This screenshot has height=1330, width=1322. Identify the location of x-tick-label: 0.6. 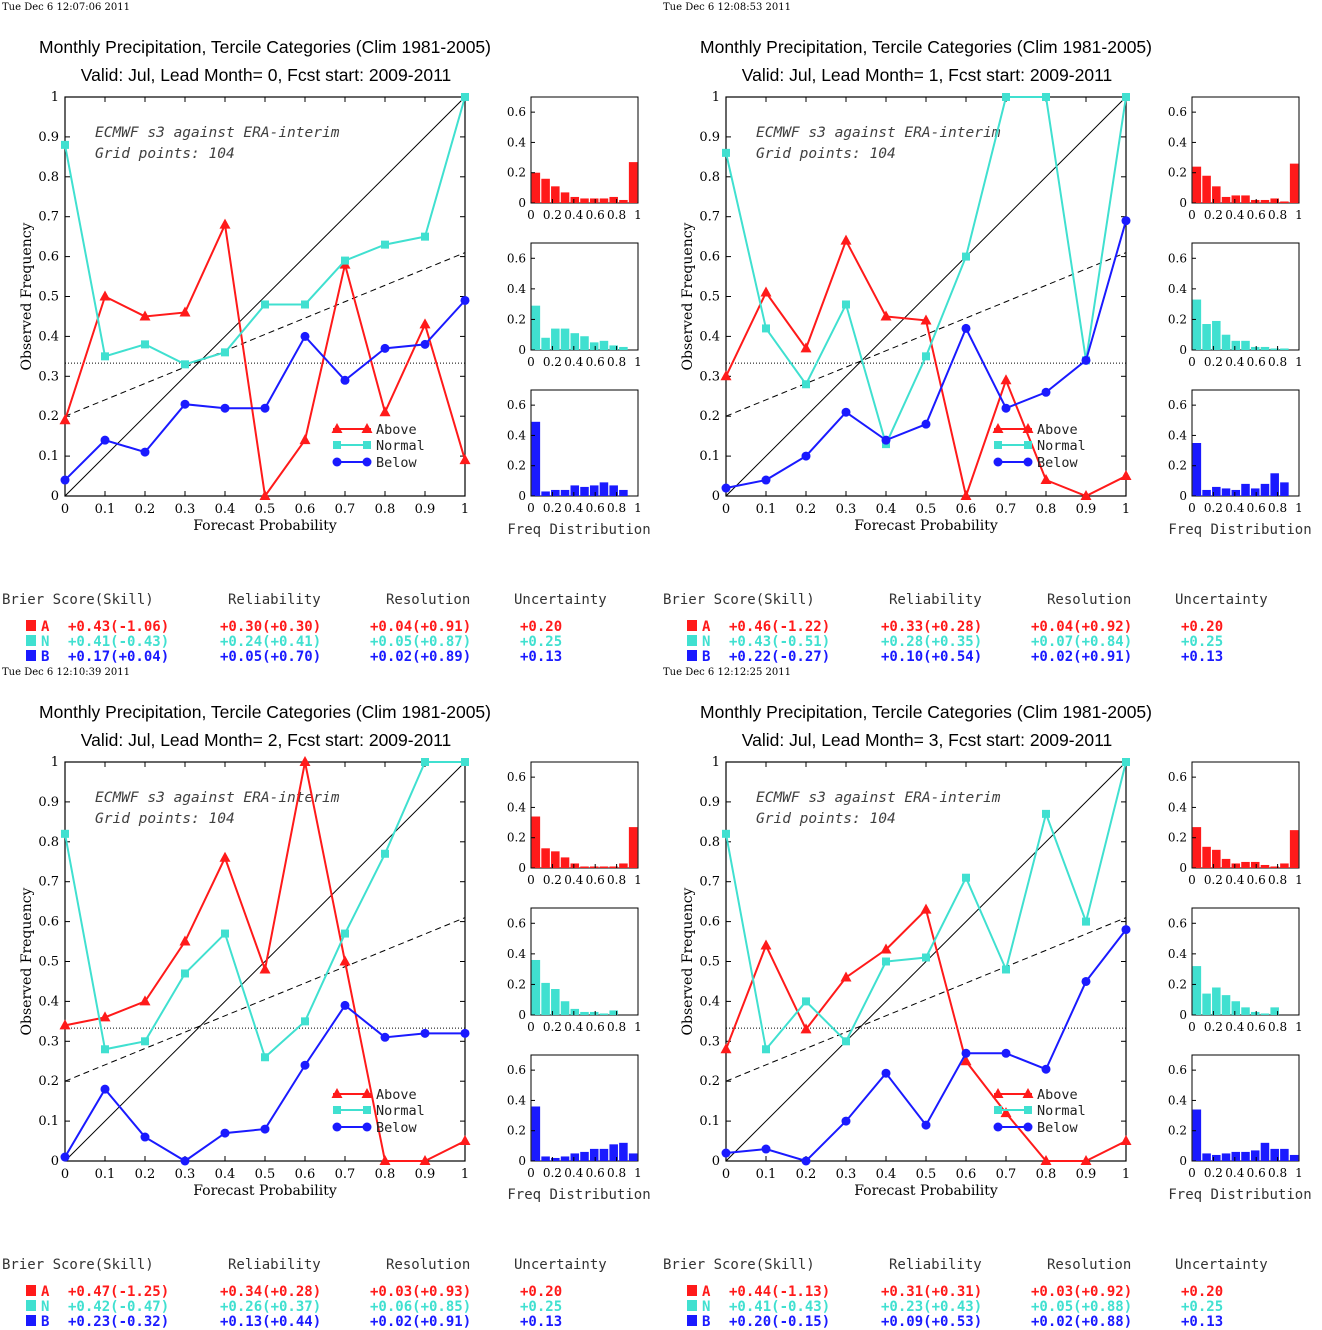
(305, 1174).